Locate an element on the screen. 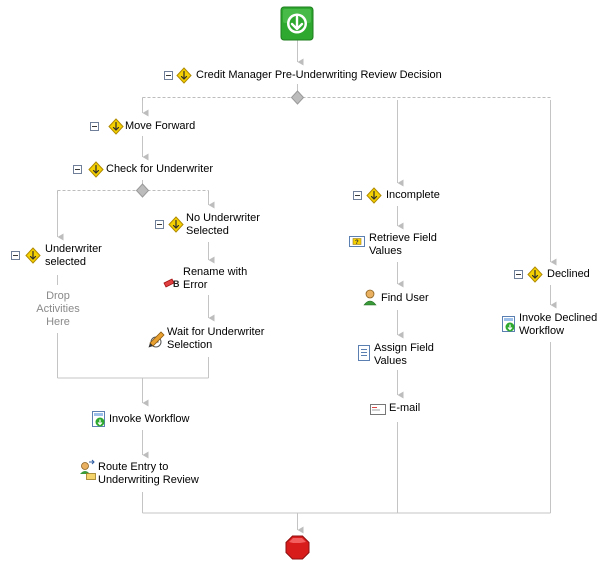 This screenshot has height=569, width=615. email-label: E-mail is located at coordinates (405, 408).